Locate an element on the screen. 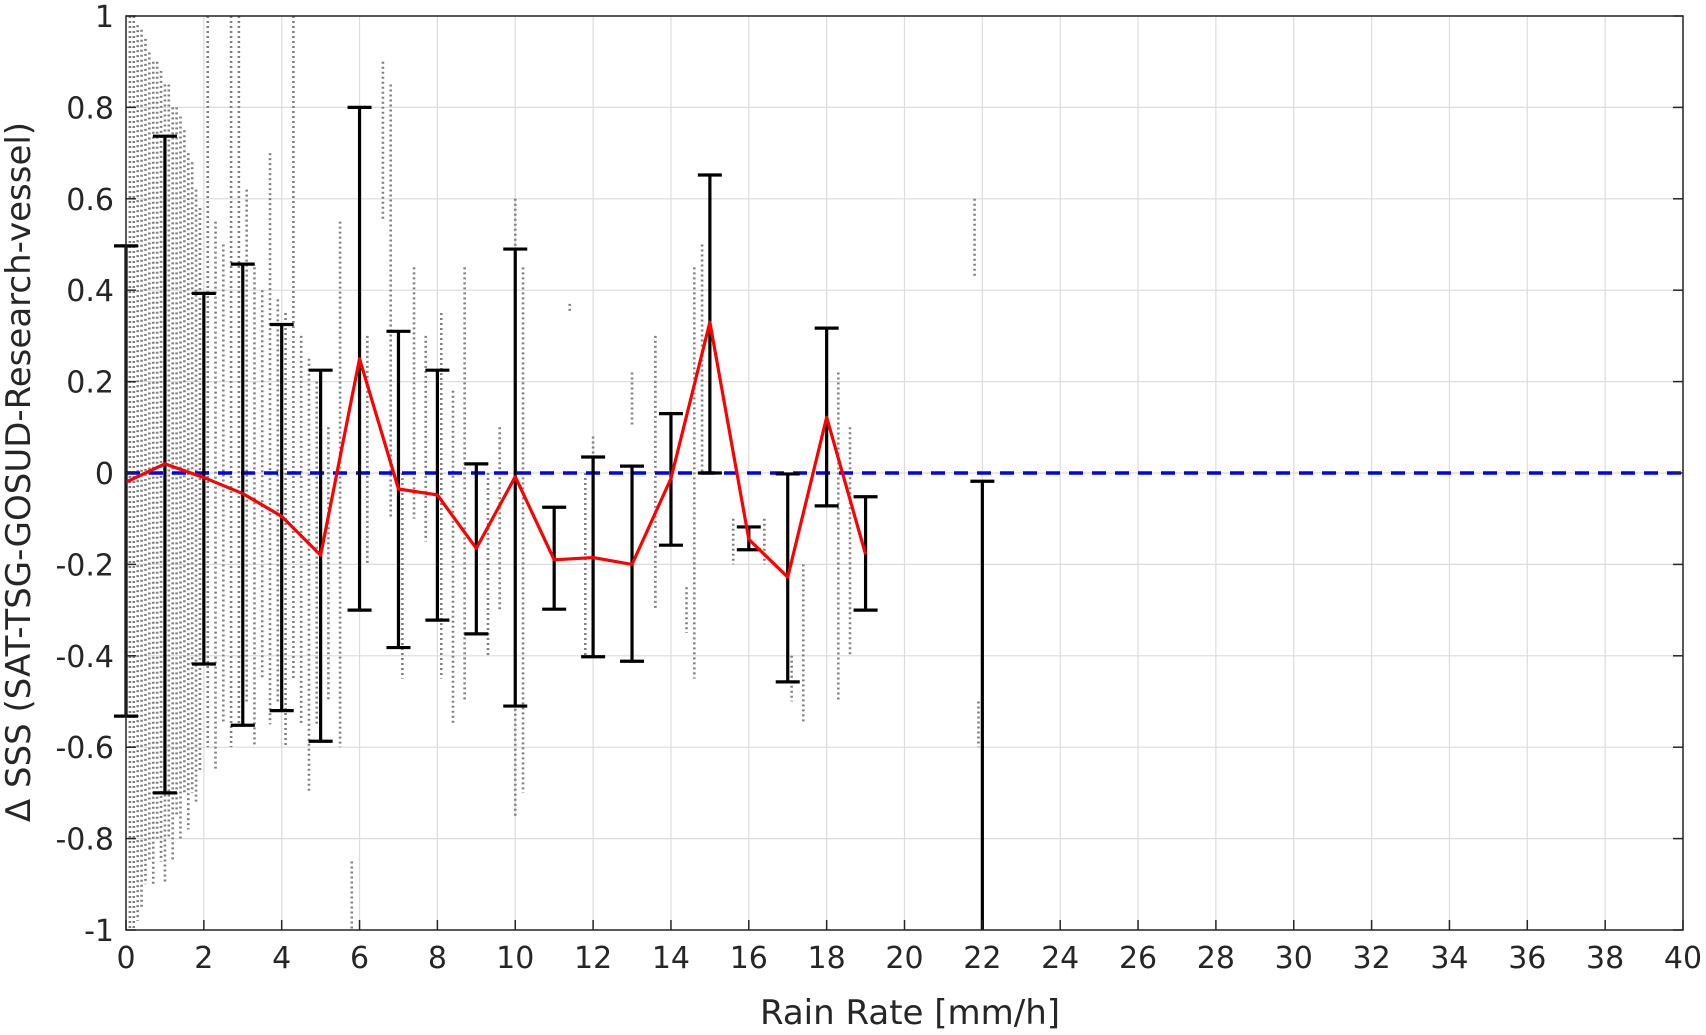 This screenshot has width=1706, height=1035. x-tick-label: 8 is located at coordinates (437, 958).